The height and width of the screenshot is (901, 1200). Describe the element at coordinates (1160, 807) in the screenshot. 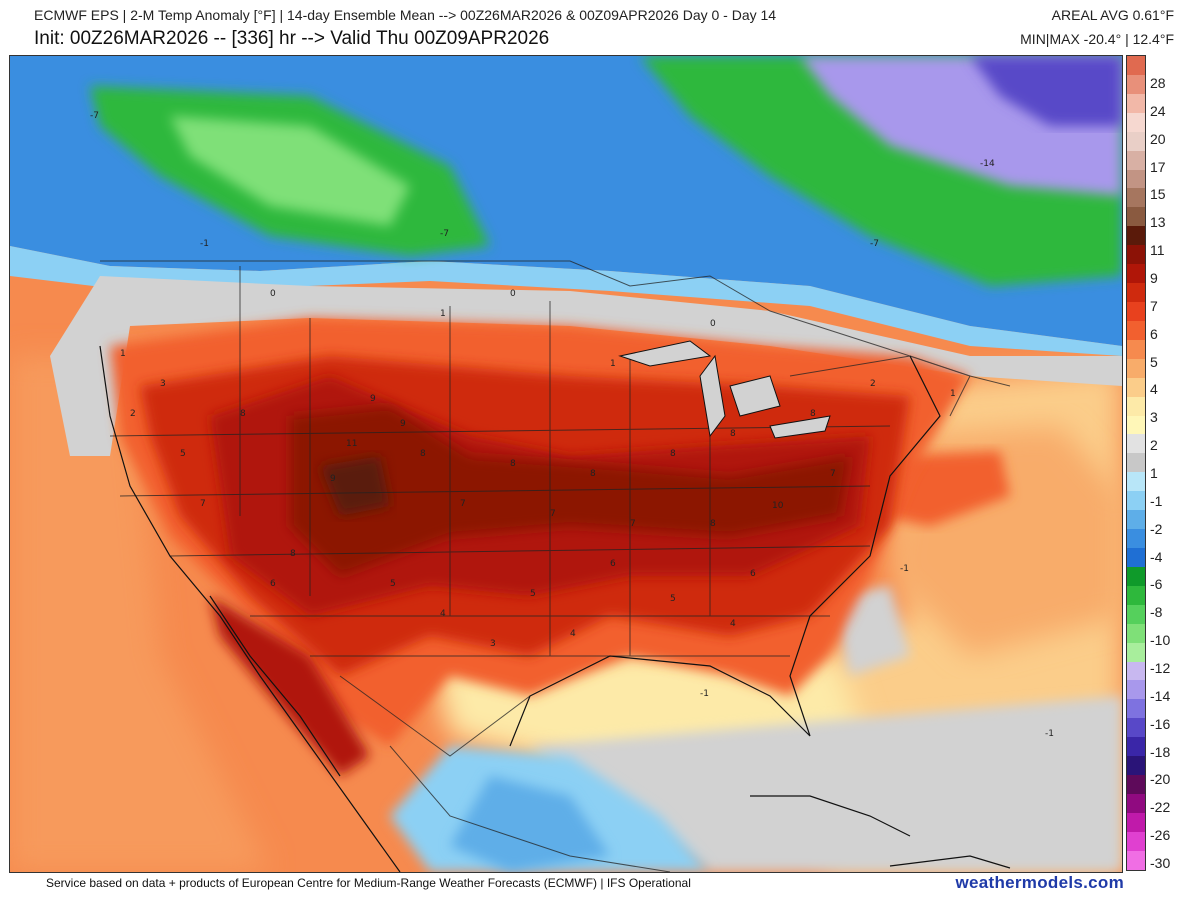

I see `legend-label: -22` at that location.